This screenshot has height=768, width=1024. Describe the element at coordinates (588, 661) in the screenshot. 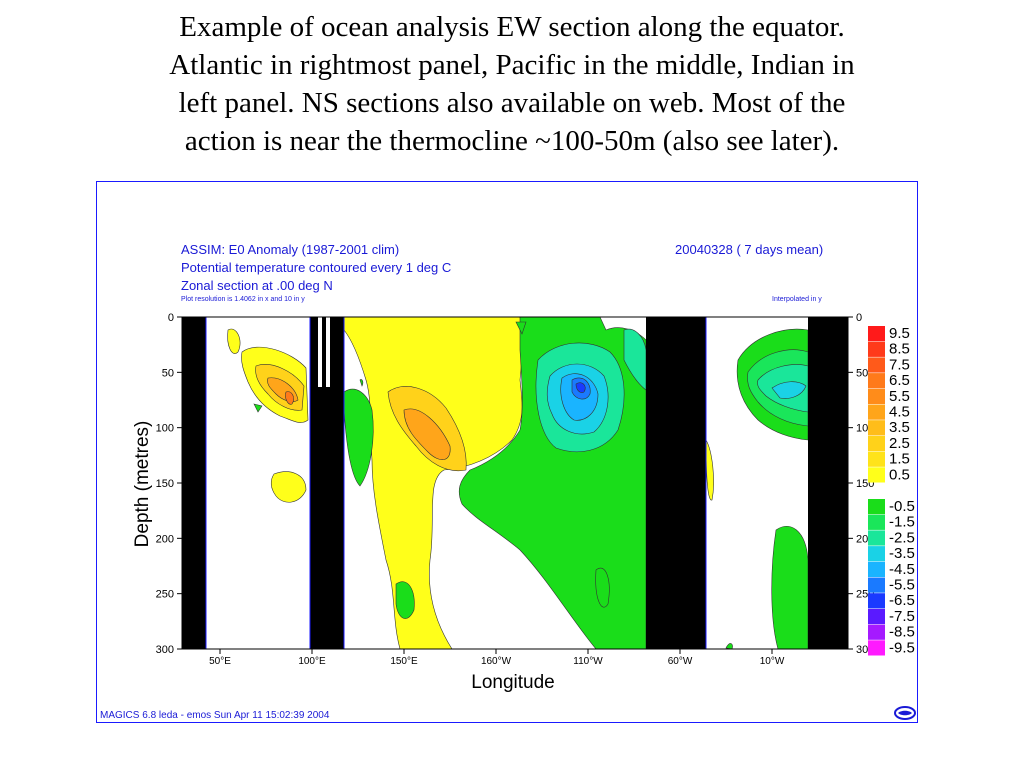

I see `x-tick-label: 110°W` at that location.